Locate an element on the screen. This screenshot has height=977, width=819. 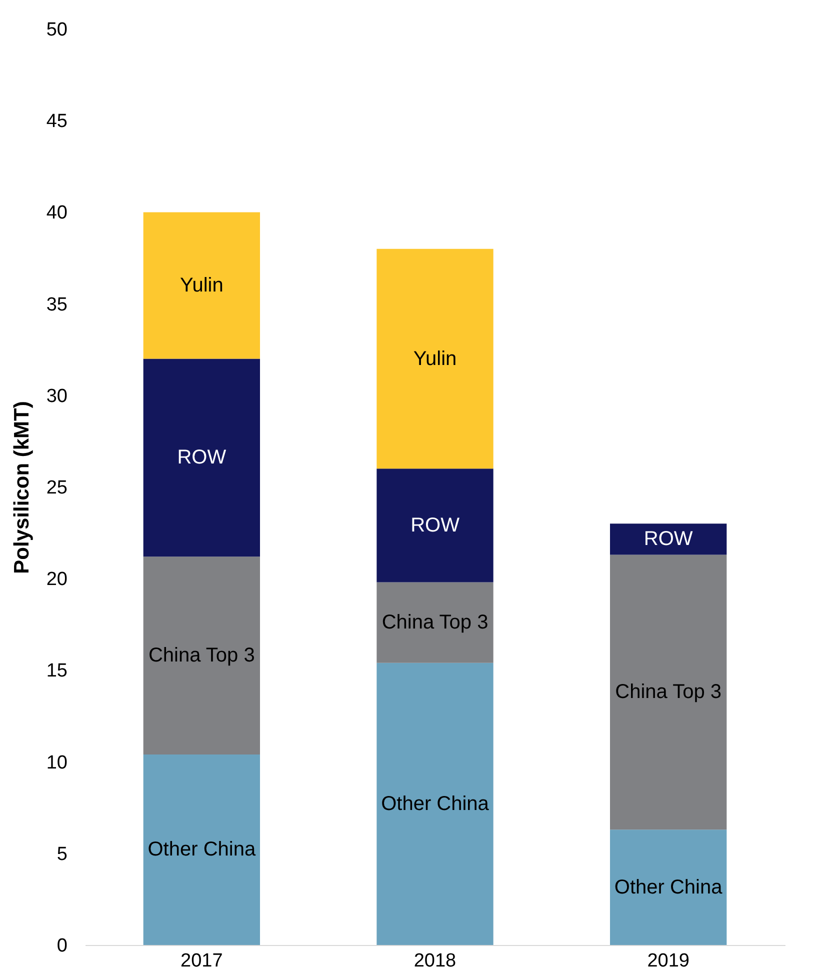
series-label: China Top 3 is located at coordinates (201, 655).